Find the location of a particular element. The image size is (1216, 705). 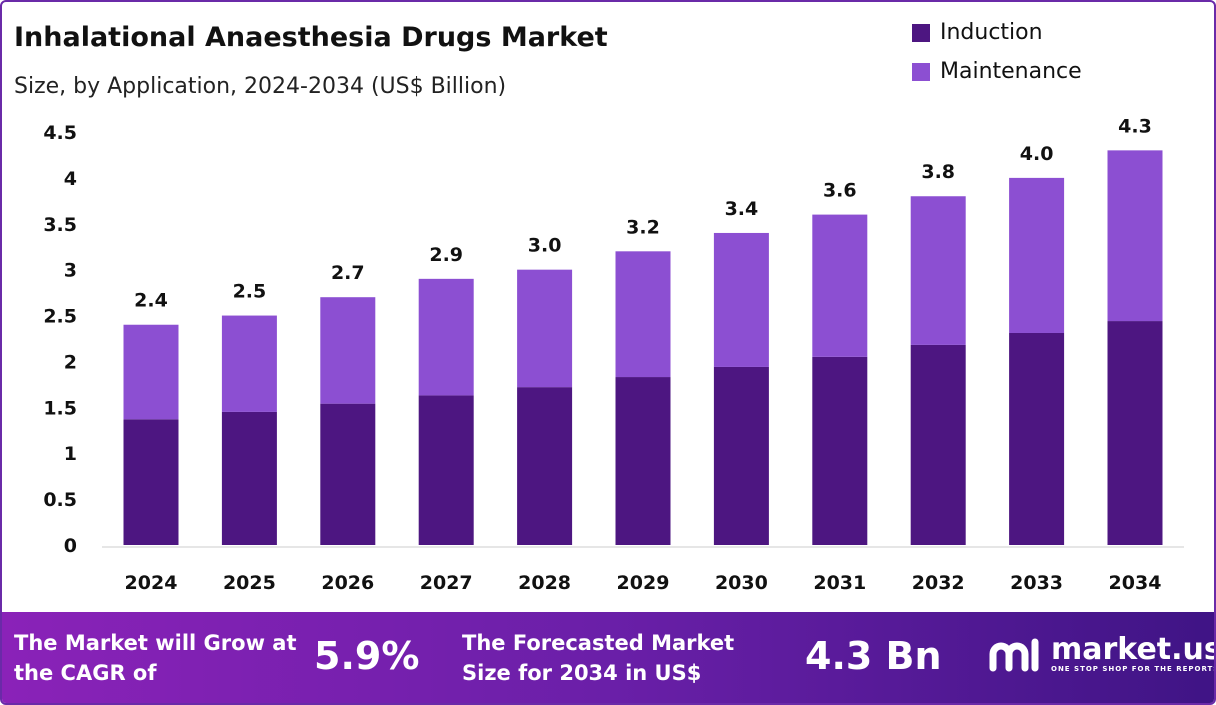

bar-induction-2025 is located at coordinates (249, 478).